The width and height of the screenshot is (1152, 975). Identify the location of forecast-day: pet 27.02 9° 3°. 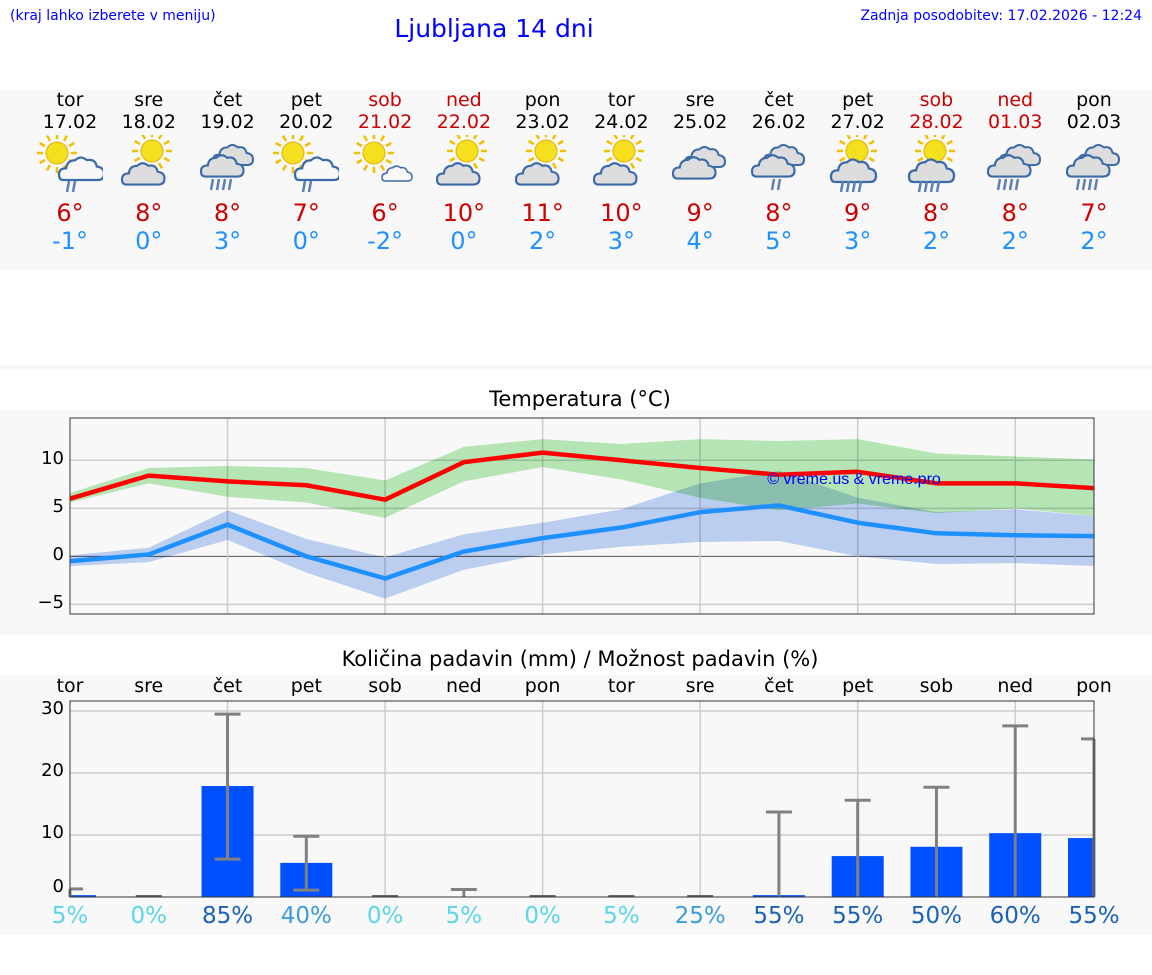
(858, 172).